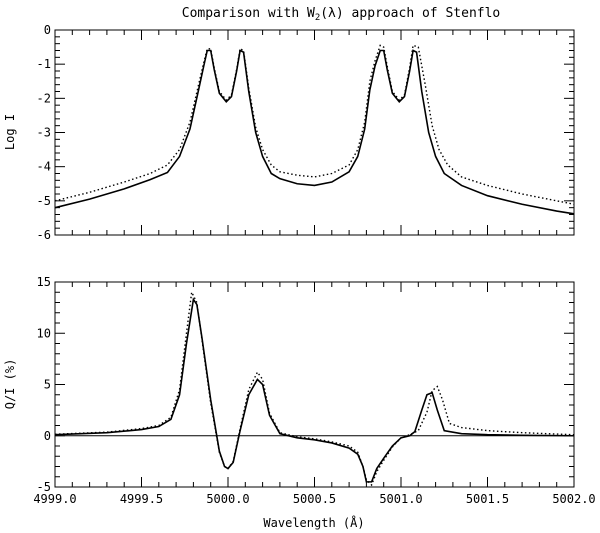 The width and height of the screenshot is (600, 533). I want to click on y-tick-label: 10, so click(44, 333).